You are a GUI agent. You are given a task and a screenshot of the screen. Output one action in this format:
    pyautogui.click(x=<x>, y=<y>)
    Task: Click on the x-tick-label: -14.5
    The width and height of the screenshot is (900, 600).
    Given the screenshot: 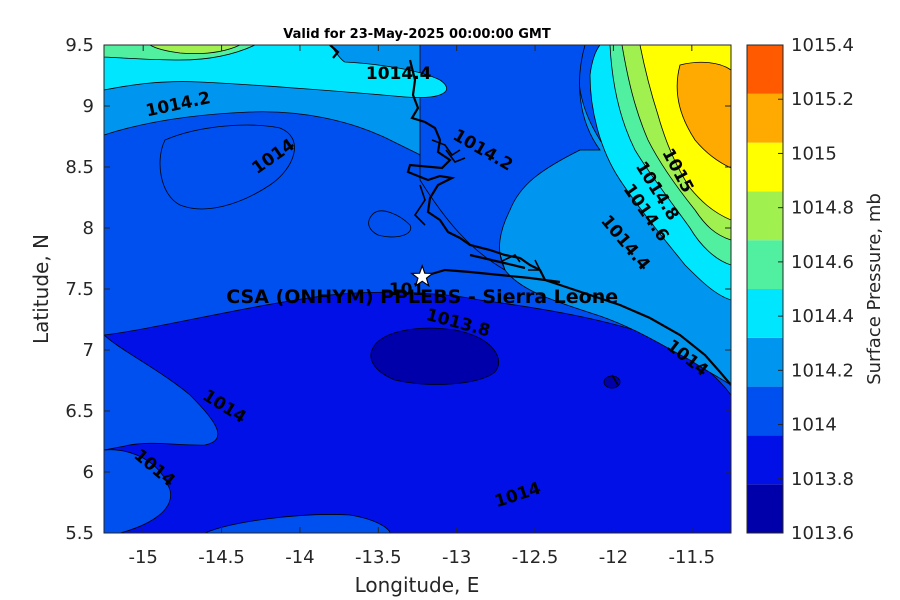 What is the action you would take?
    pyautogui.click(x=221, y=557)
    